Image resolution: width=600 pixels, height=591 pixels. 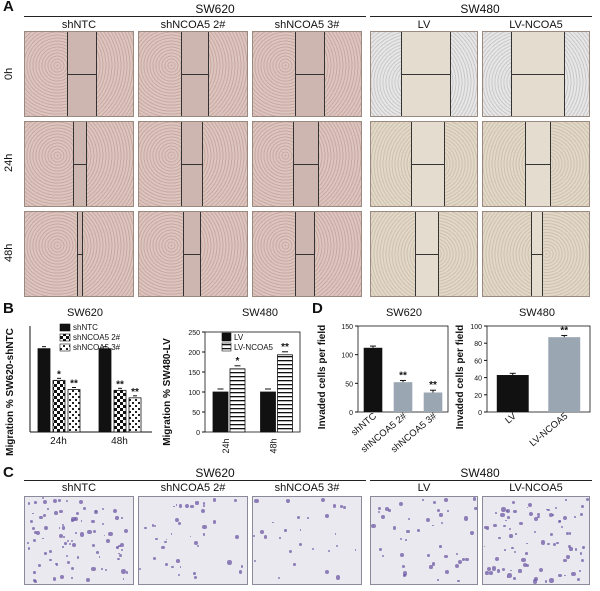 I want to click on panel-c-col-shntc: shNTC, so click(x=79, y=488).